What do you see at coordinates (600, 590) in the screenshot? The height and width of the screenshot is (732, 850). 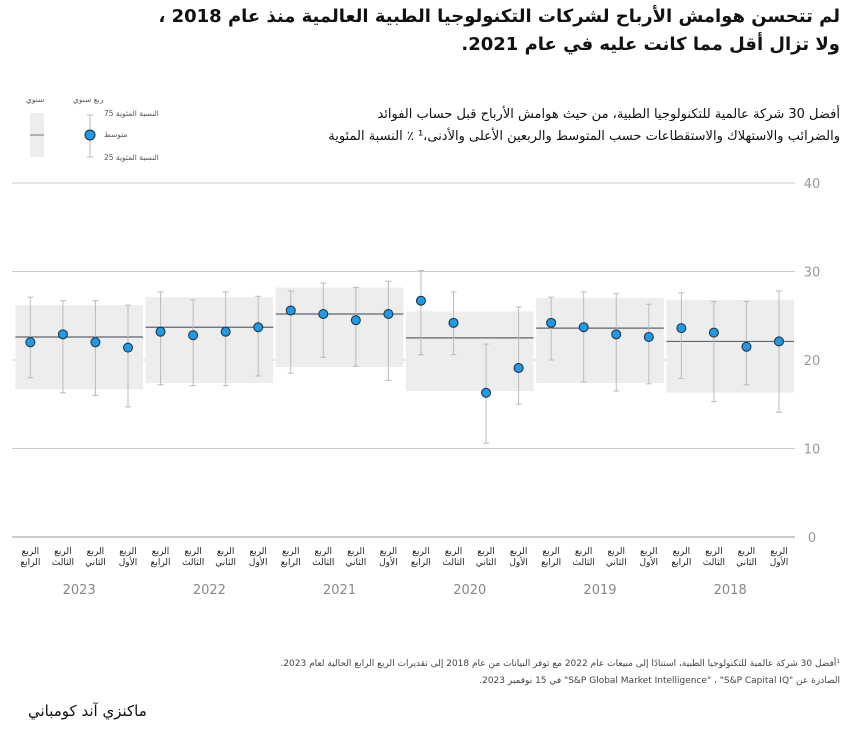 I see `year-label: 2019` at bounding box center [600, 590].